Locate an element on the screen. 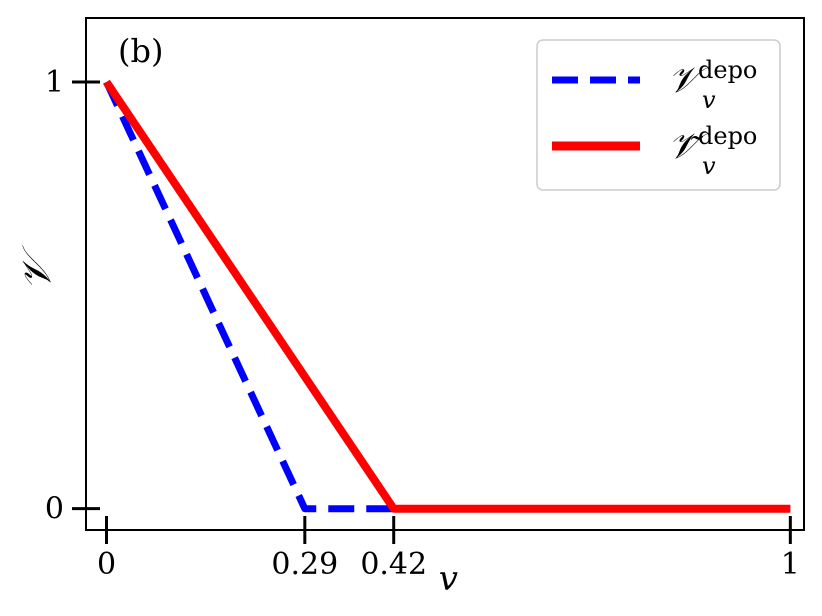  x-axis-label: v is located at coordinates (448, 579).